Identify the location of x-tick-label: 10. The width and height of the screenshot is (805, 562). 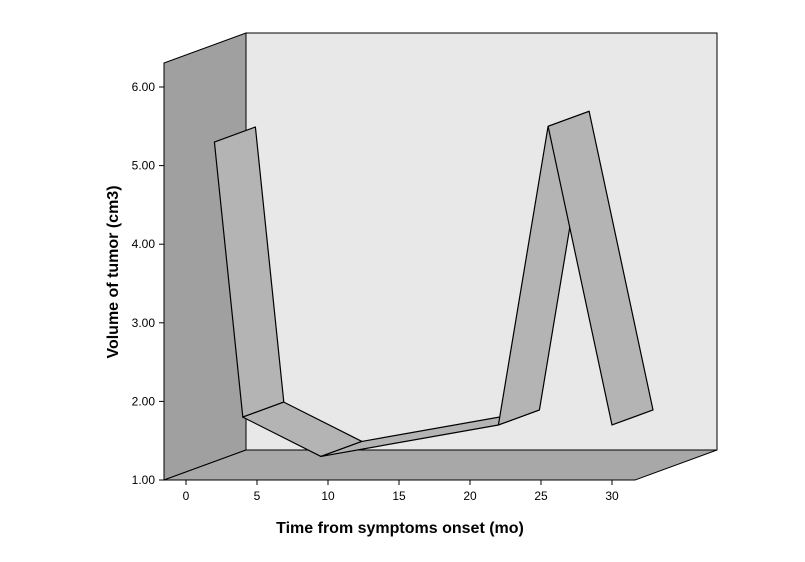
(328, 496).